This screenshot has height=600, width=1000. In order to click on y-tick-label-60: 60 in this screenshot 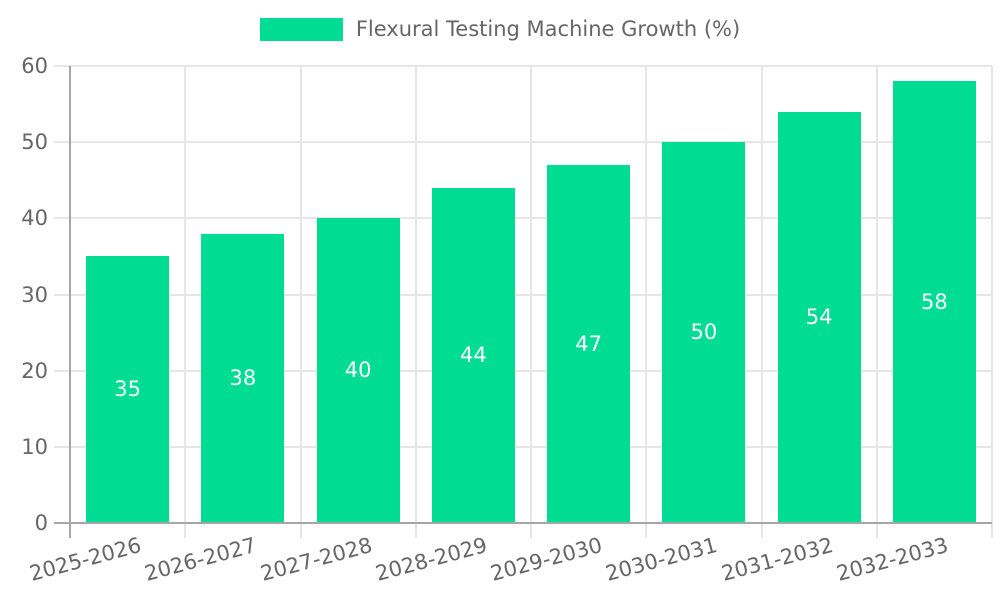, I will do `click(34, 66)`.